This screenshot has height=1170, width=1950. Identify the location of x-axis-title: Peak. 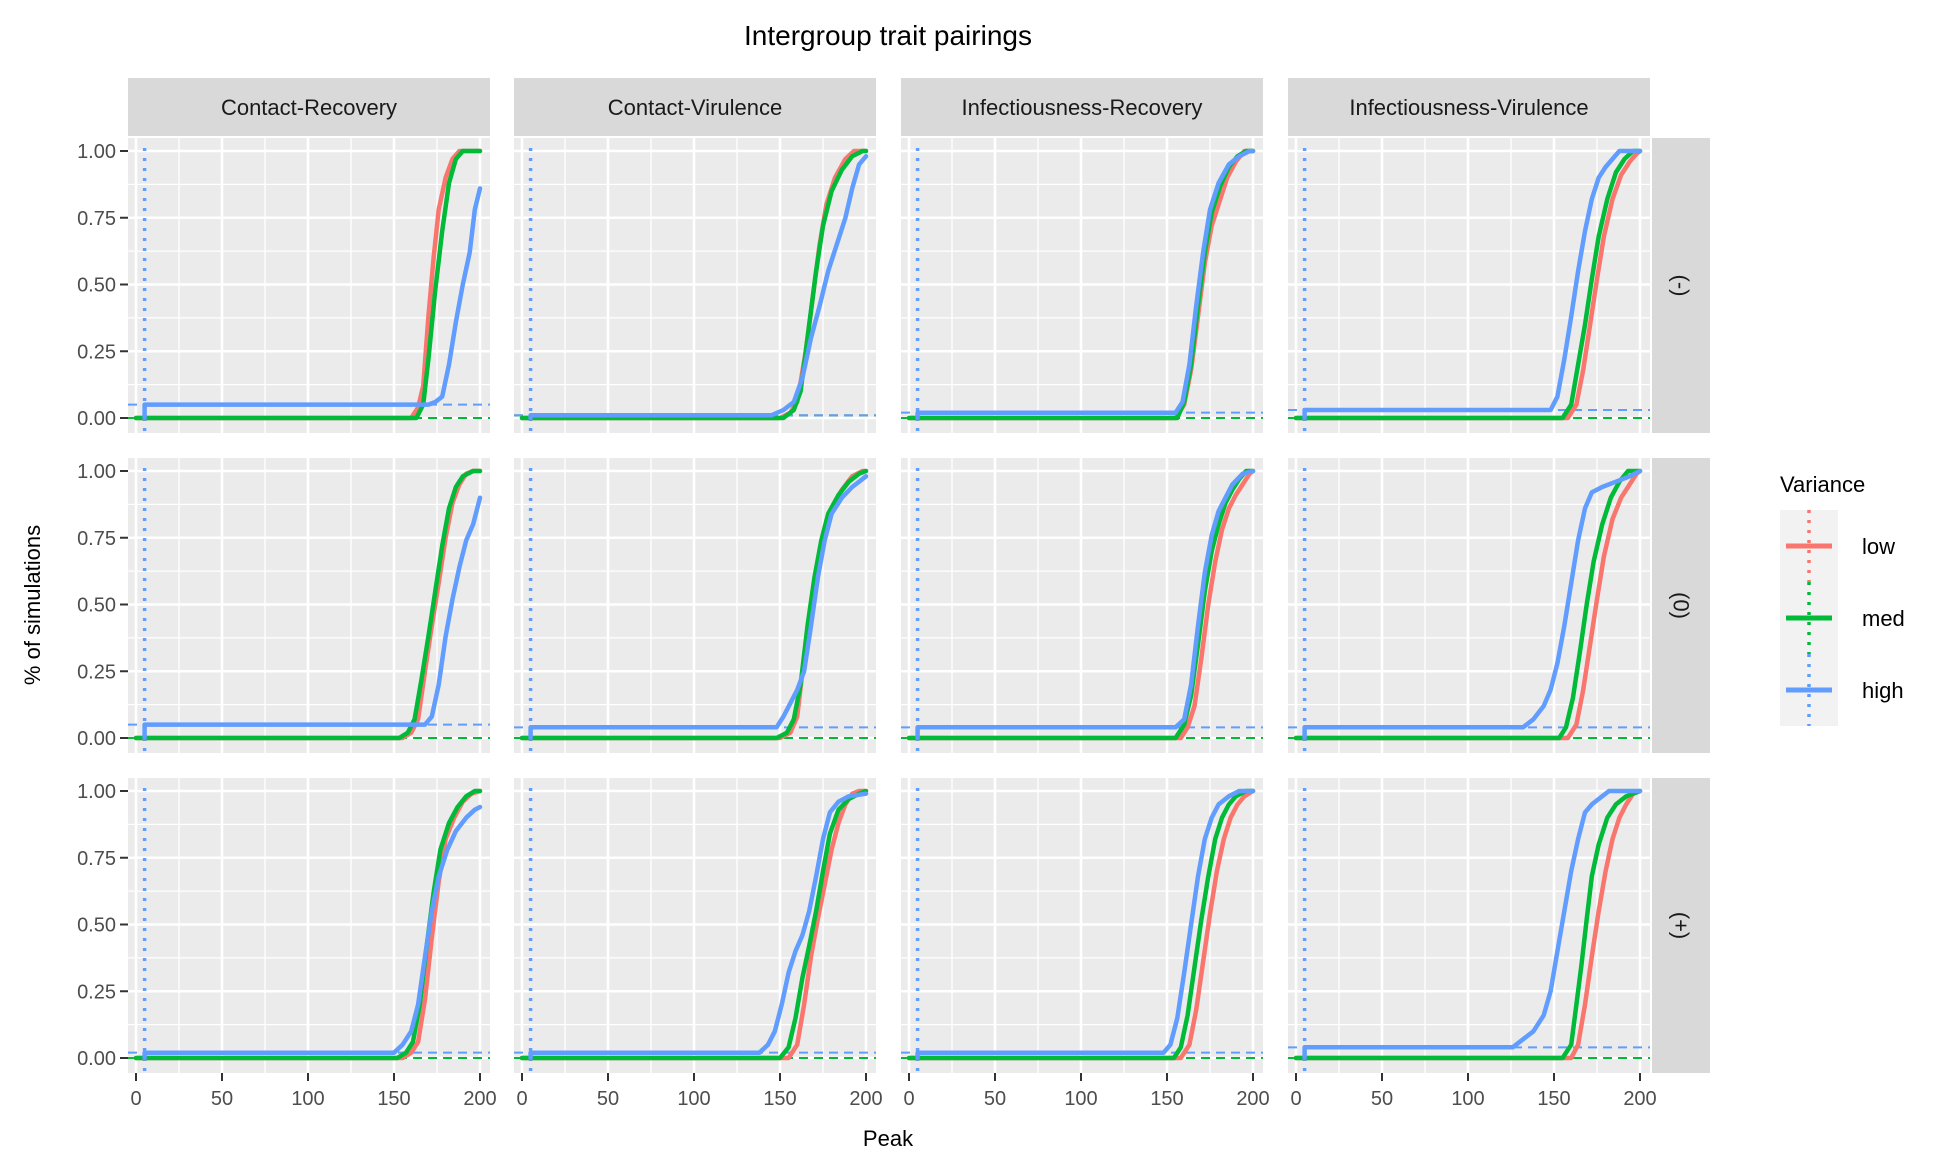
(888, 1138).